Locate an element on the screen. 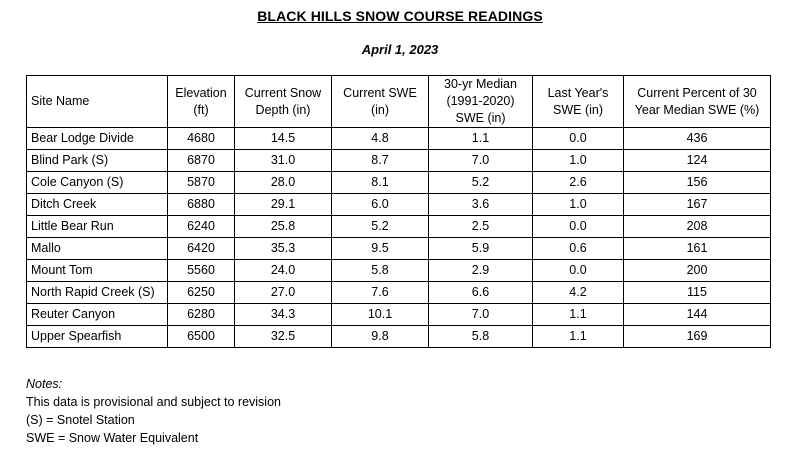 The height and width of the screenshot is (450, 800). cell-current-swe: 8.1 is located at coordinates (380, 182).